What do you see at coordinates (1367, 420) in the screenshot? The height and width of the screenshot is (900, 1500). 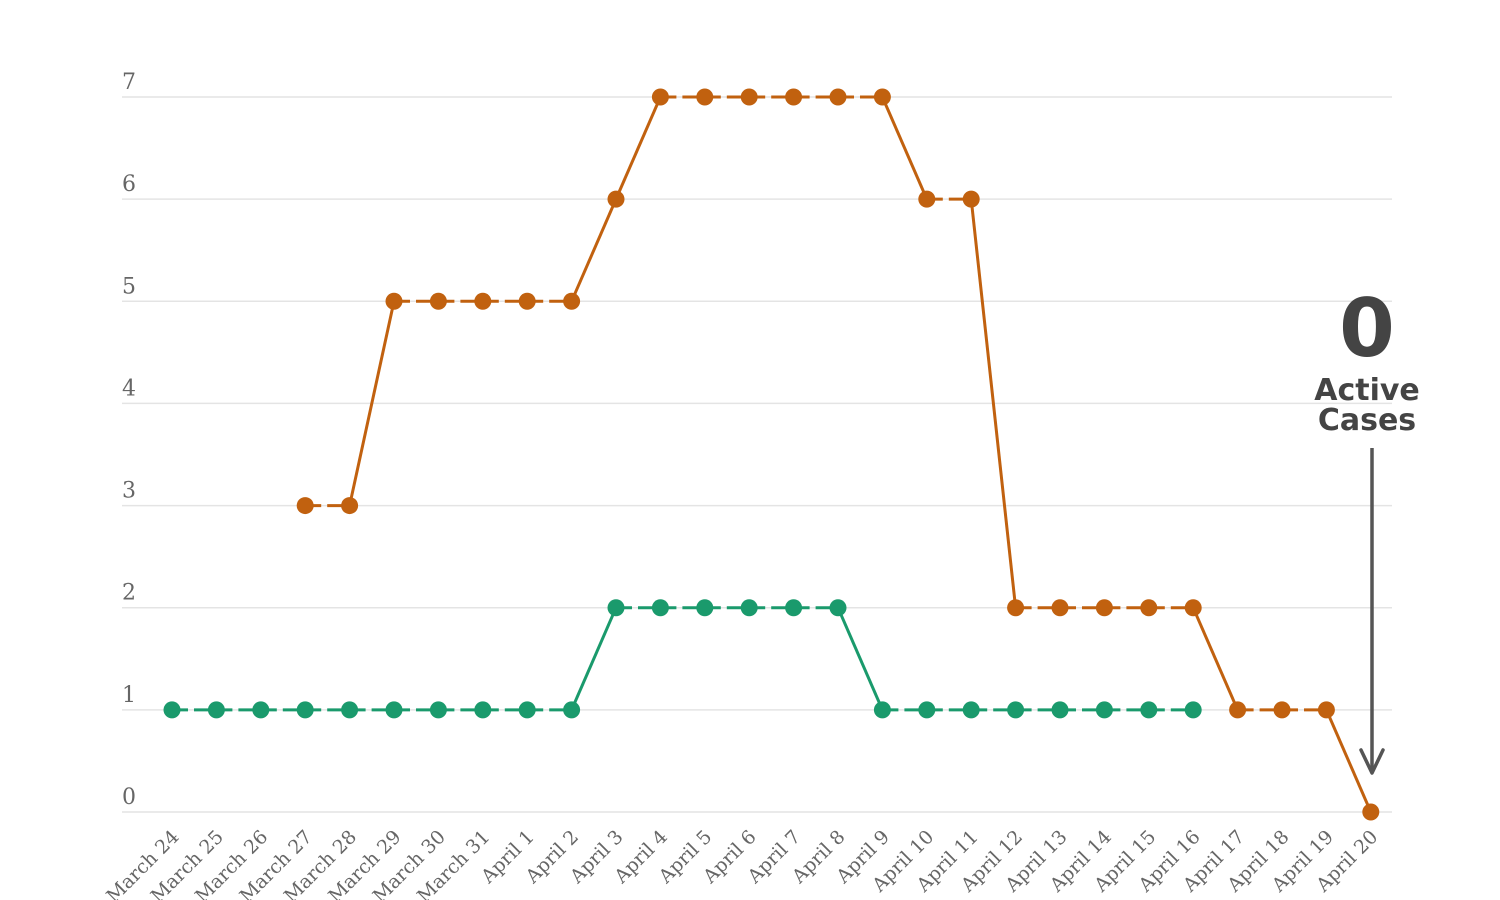 I see `annotation-label-line2: Cases` at bounding box center [1367, 420].